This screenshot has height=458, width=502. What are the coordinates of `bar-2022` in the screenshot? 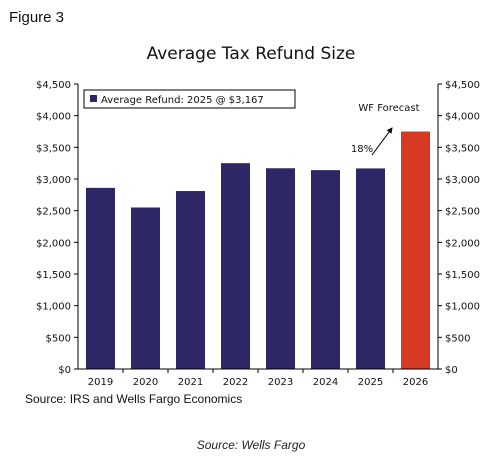 It's located at (235, 266).